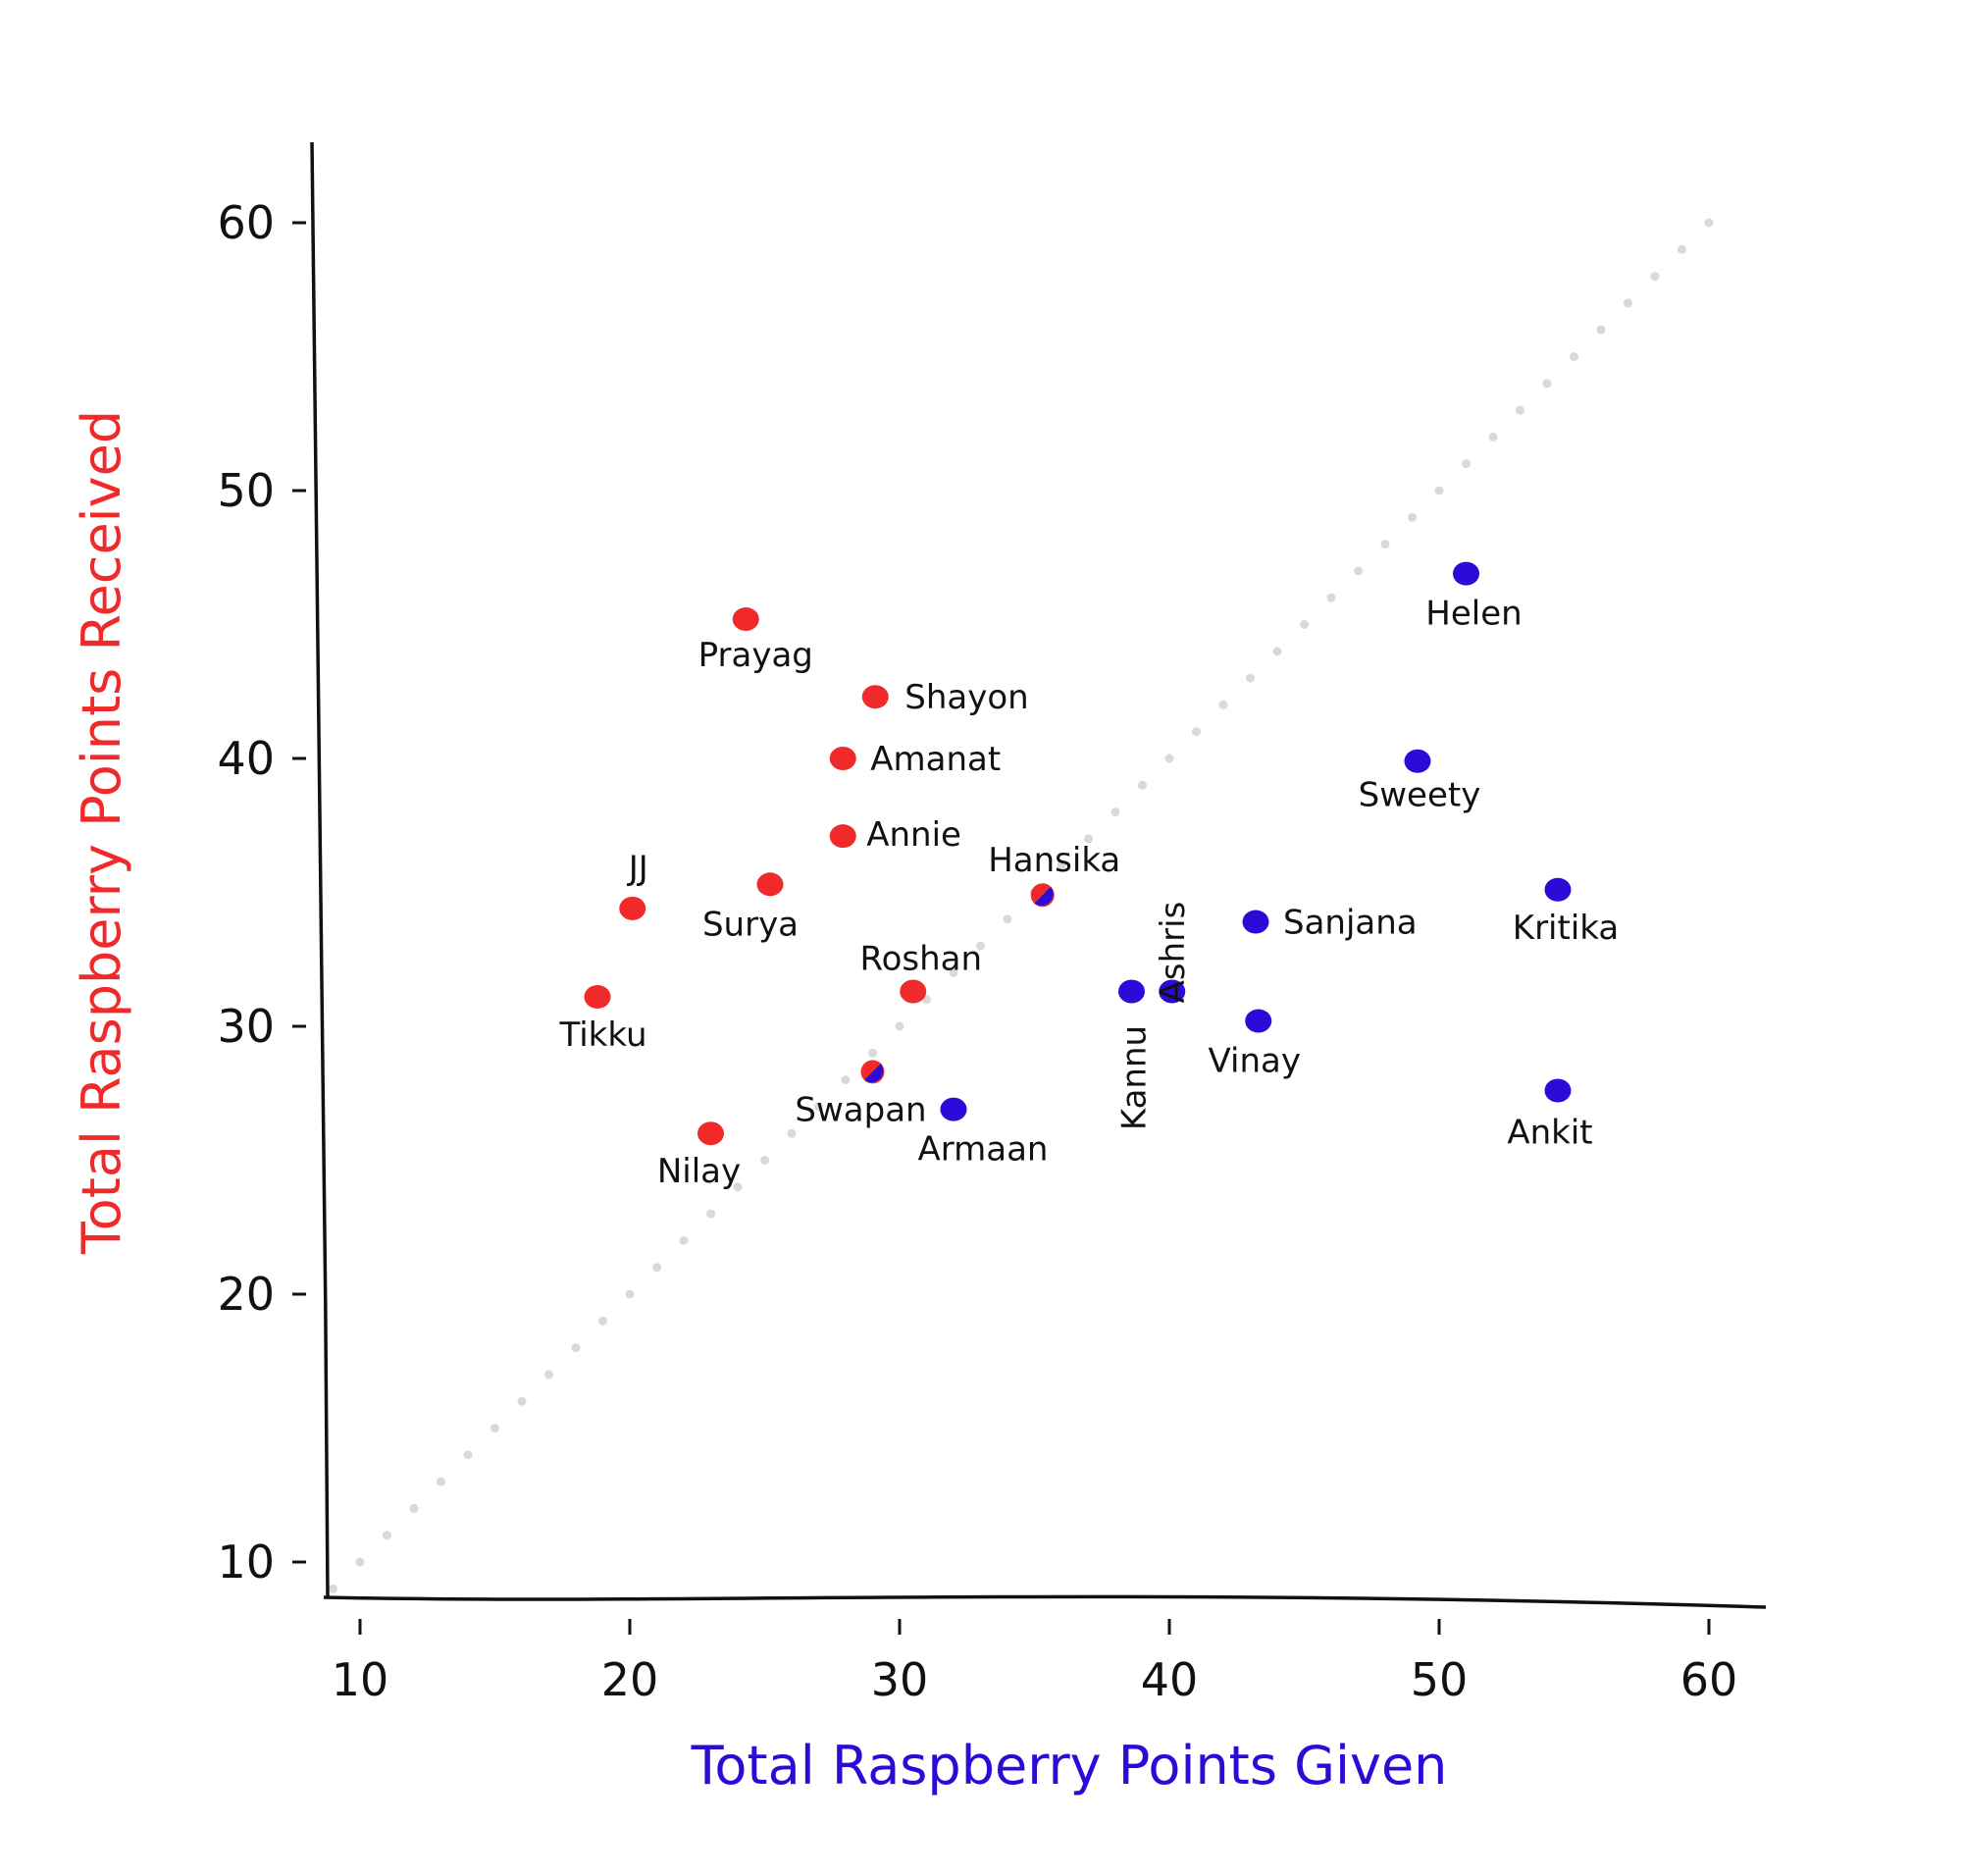 This screenshot has height=1876, width=1962. What do you see at coordinates (632, 908) in the screenshot?
I see `point-jj` at bounding box center [632, 908].